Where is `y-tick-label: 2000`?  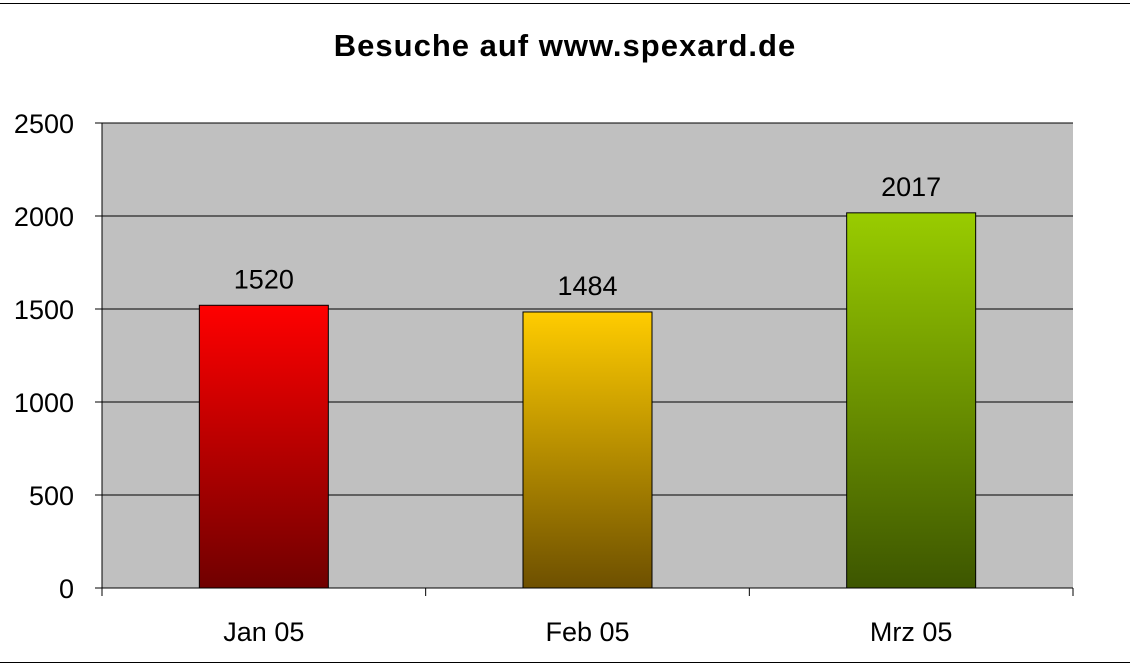 y-tick-label: 2000 is located at coordinates (44, 217).